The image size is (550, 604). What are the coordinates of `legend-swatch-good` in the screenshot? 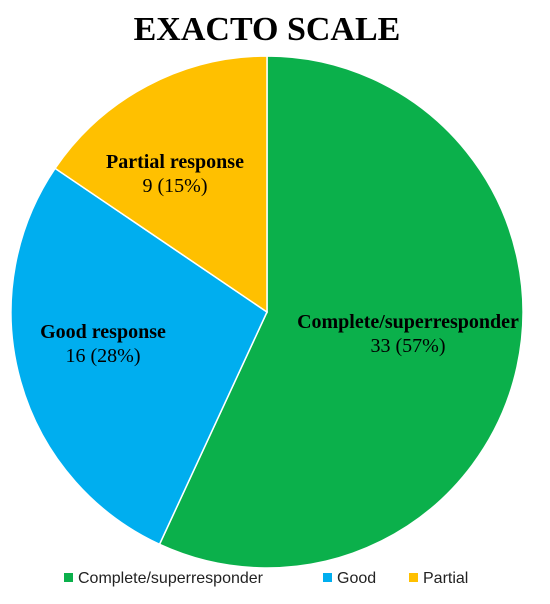 It's located at (327, 577).